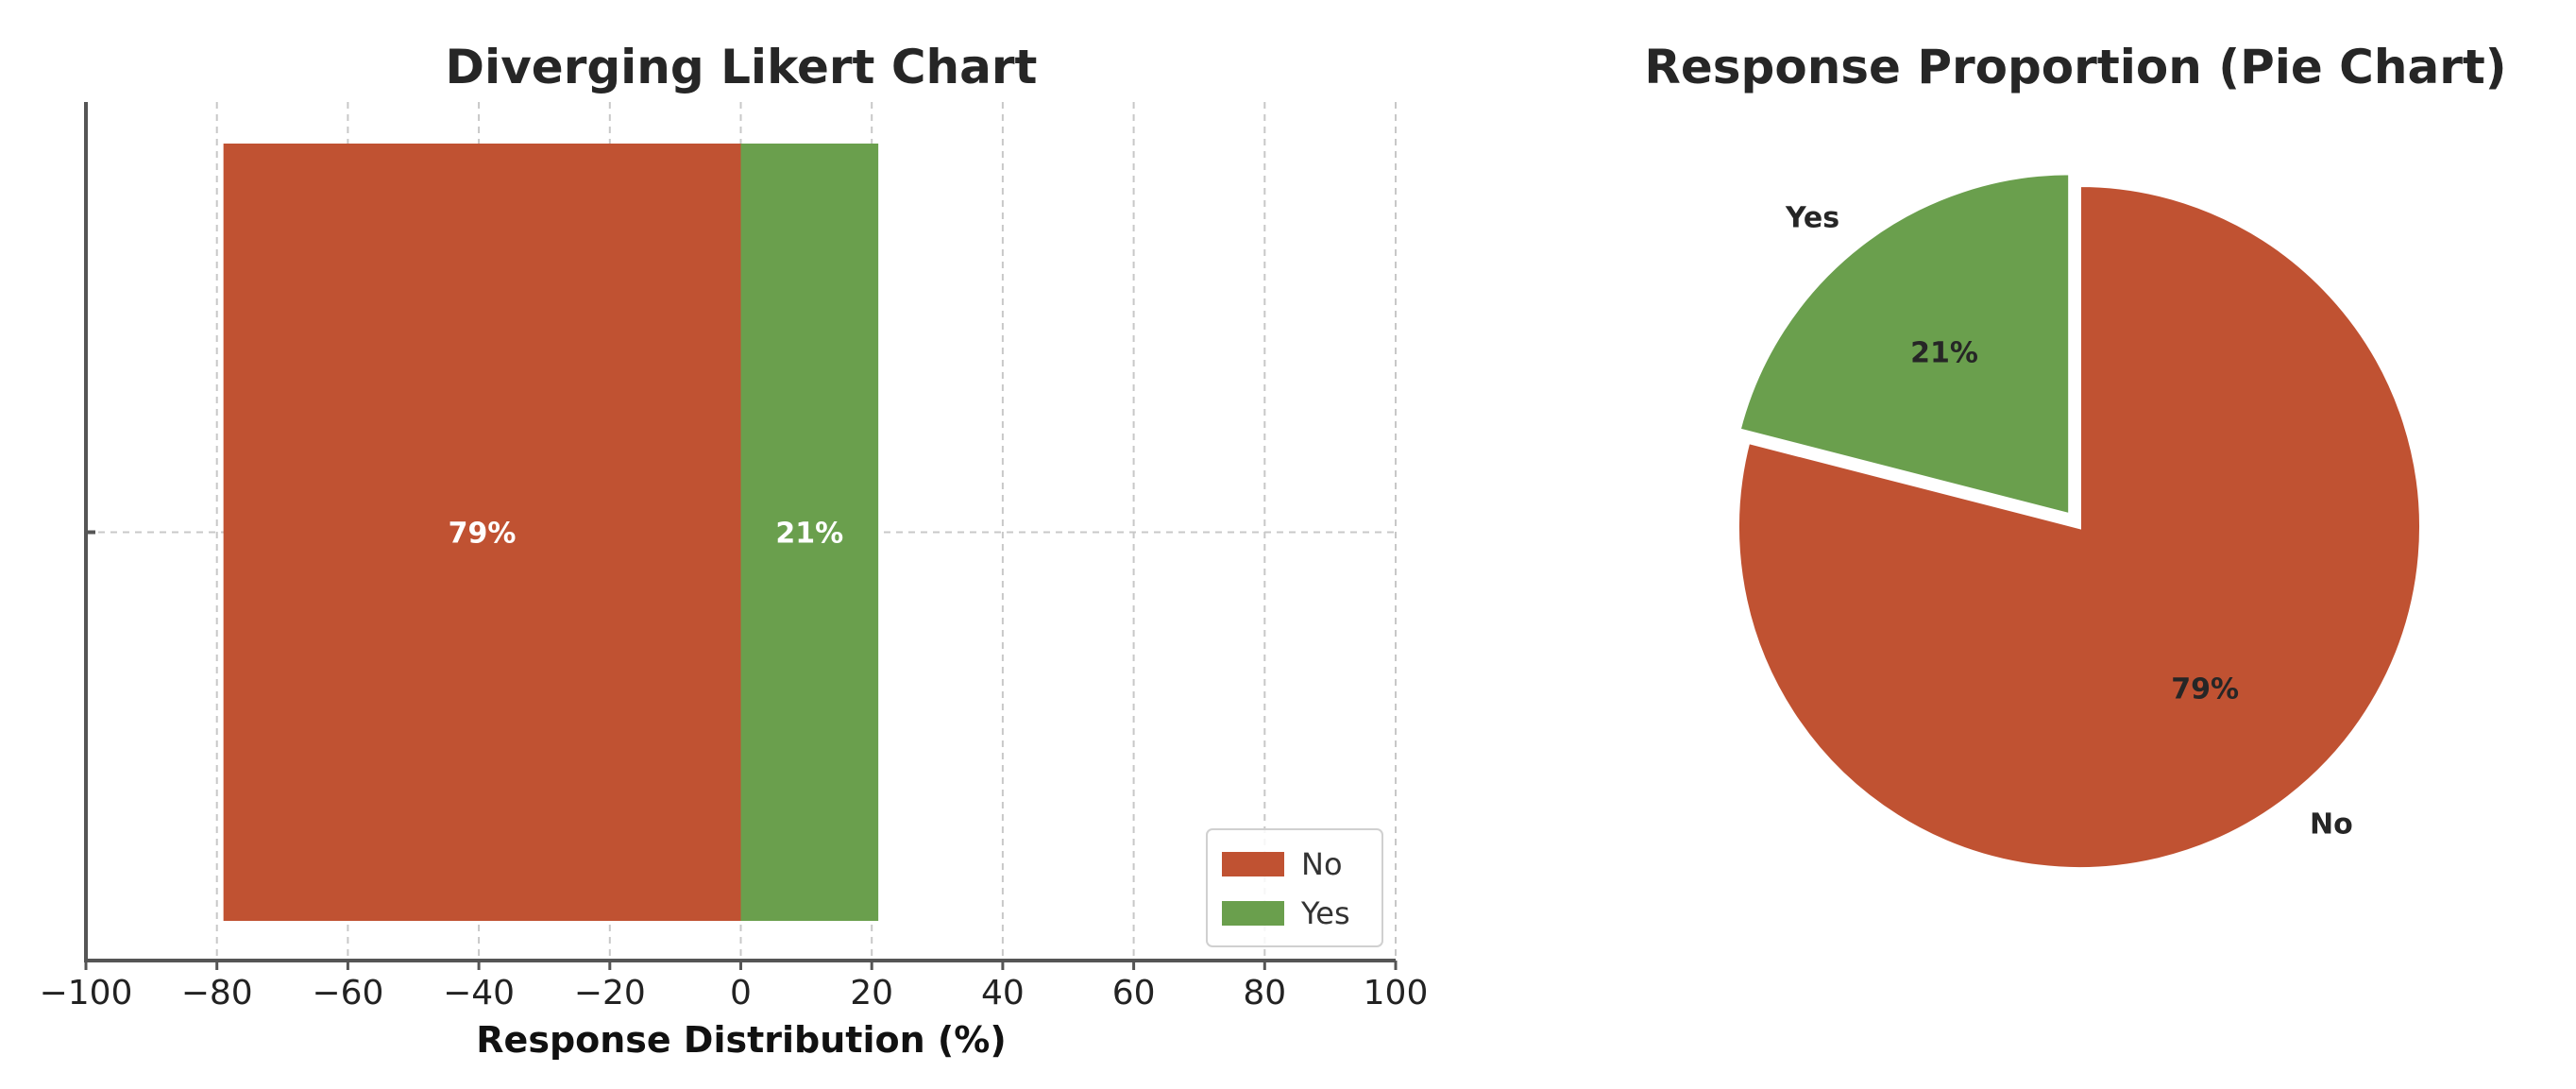 The width and height of the screenshot is (2576, 1089). Describe the element at coordinates (742, 67) in the screenshot. I see `likert-chart-title: Diverging Likert Chart` at that location.